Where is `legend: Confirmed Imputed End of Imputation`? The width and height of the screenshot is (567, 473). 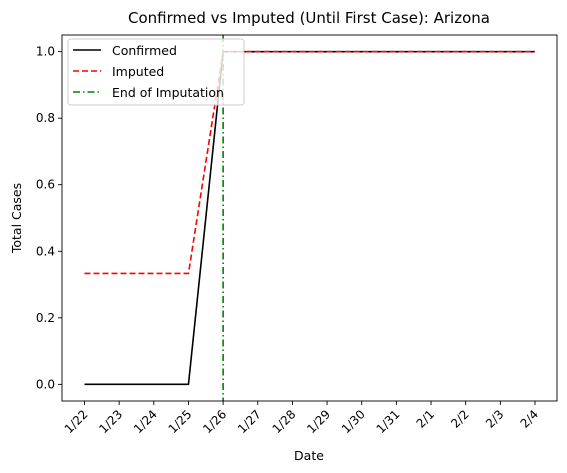 legend: Confirmed Imputed End of Imputation is located at coordinates (156, 72).